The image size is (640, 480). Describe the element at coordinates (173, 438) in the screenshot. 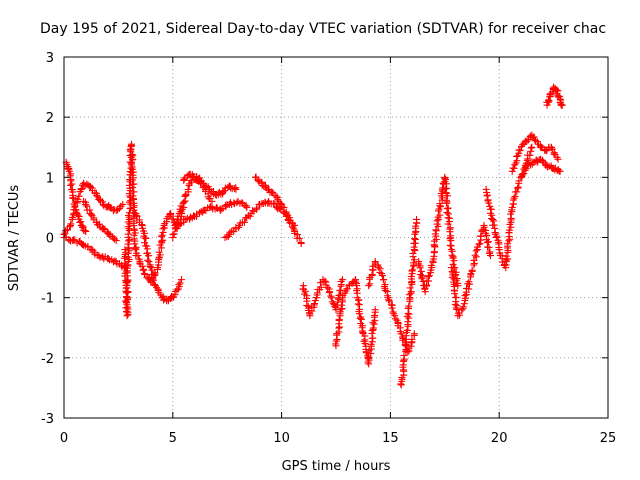

I see `x-tick-label: 5` at that location.